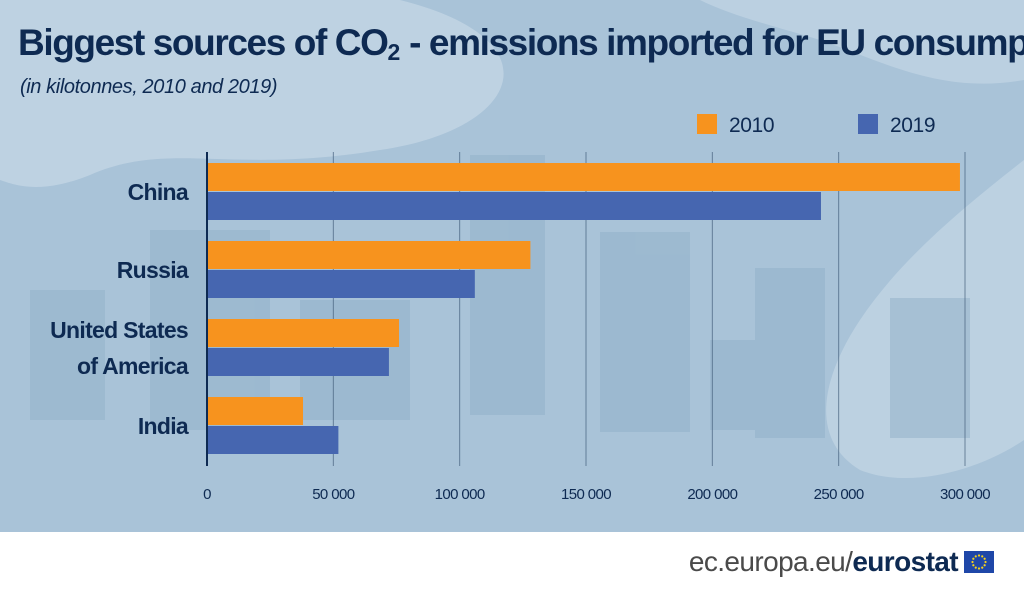 Image resolution: width=1024 pixels, height=595 pixels. What do you see at coordinates (712, 494) in the screenshot?
I see `x-tick-label: 200 000` at bounding box center [712, 494].